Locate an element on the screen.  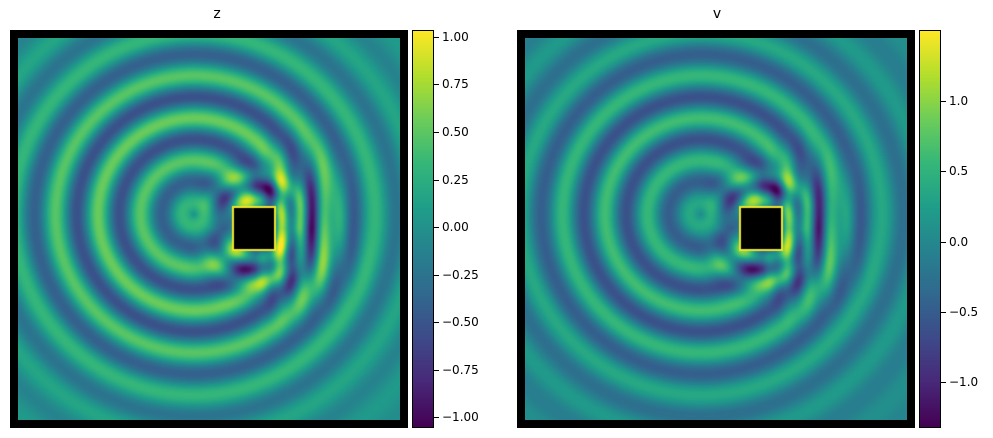
colorbar-v-tick-label: −1.0 is located at coordinates (964, 382).